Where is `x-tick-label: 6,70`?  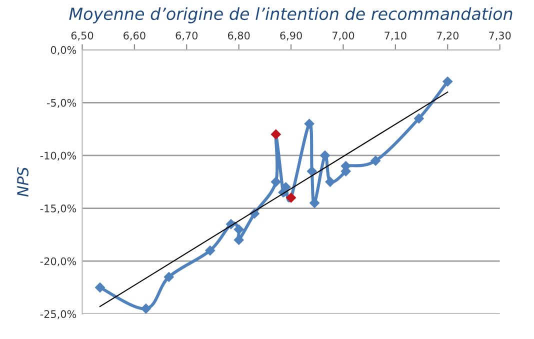 x-tick-label: 6,70 is located at coordinates (187, 36).